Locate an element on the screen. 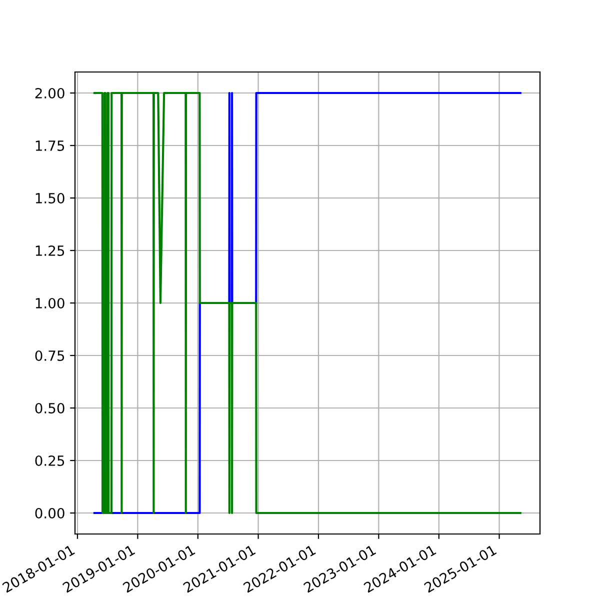 The width and height of the screenshot is (600, 600). y-tick-label: 0.00 is located at coordinates (49, 513).